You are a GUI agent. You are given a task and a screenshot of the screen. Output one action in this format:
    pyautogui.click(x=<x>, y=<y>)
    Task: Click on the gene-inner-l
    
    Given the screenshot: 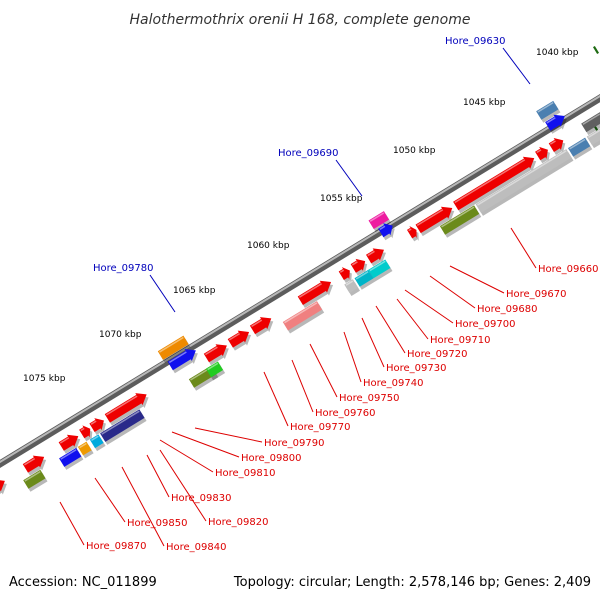 What is the action you would take?
    pyautogui.click(x=365, y=279)
    